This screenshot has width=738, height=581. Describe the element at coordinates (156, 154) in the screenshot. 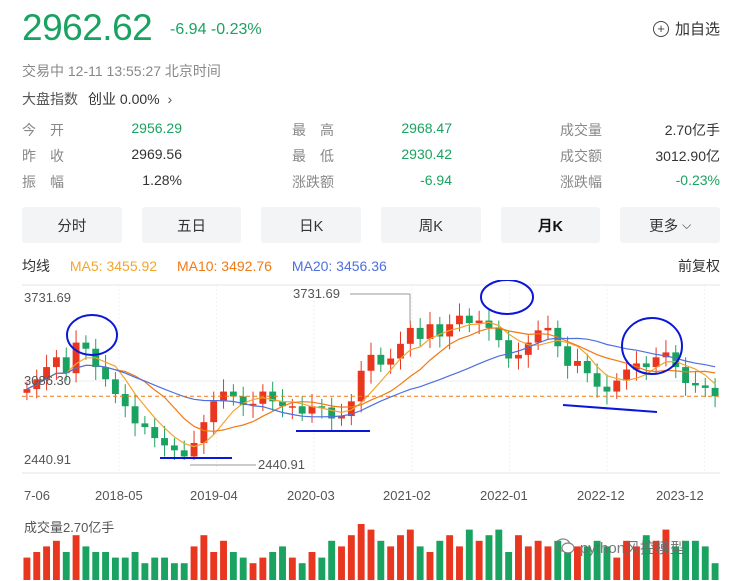

I see `quote-value: 2969.56` at that location.